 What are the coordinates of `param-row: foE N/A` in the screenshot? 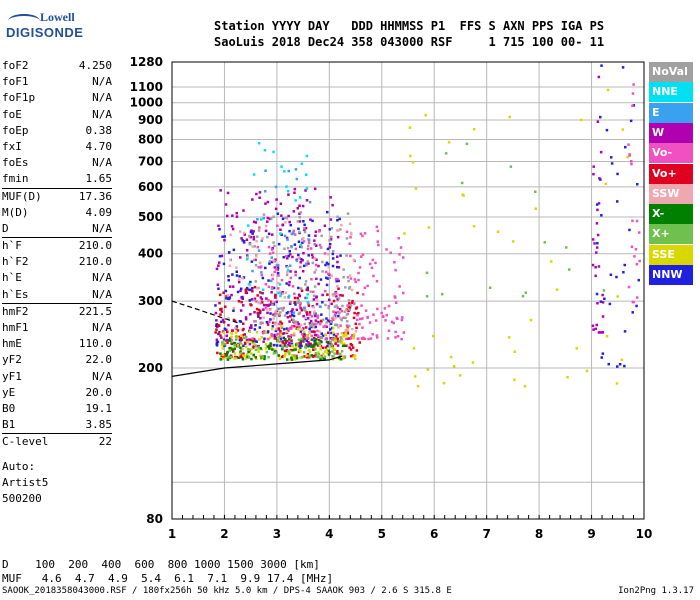 It's located at (57, 115).